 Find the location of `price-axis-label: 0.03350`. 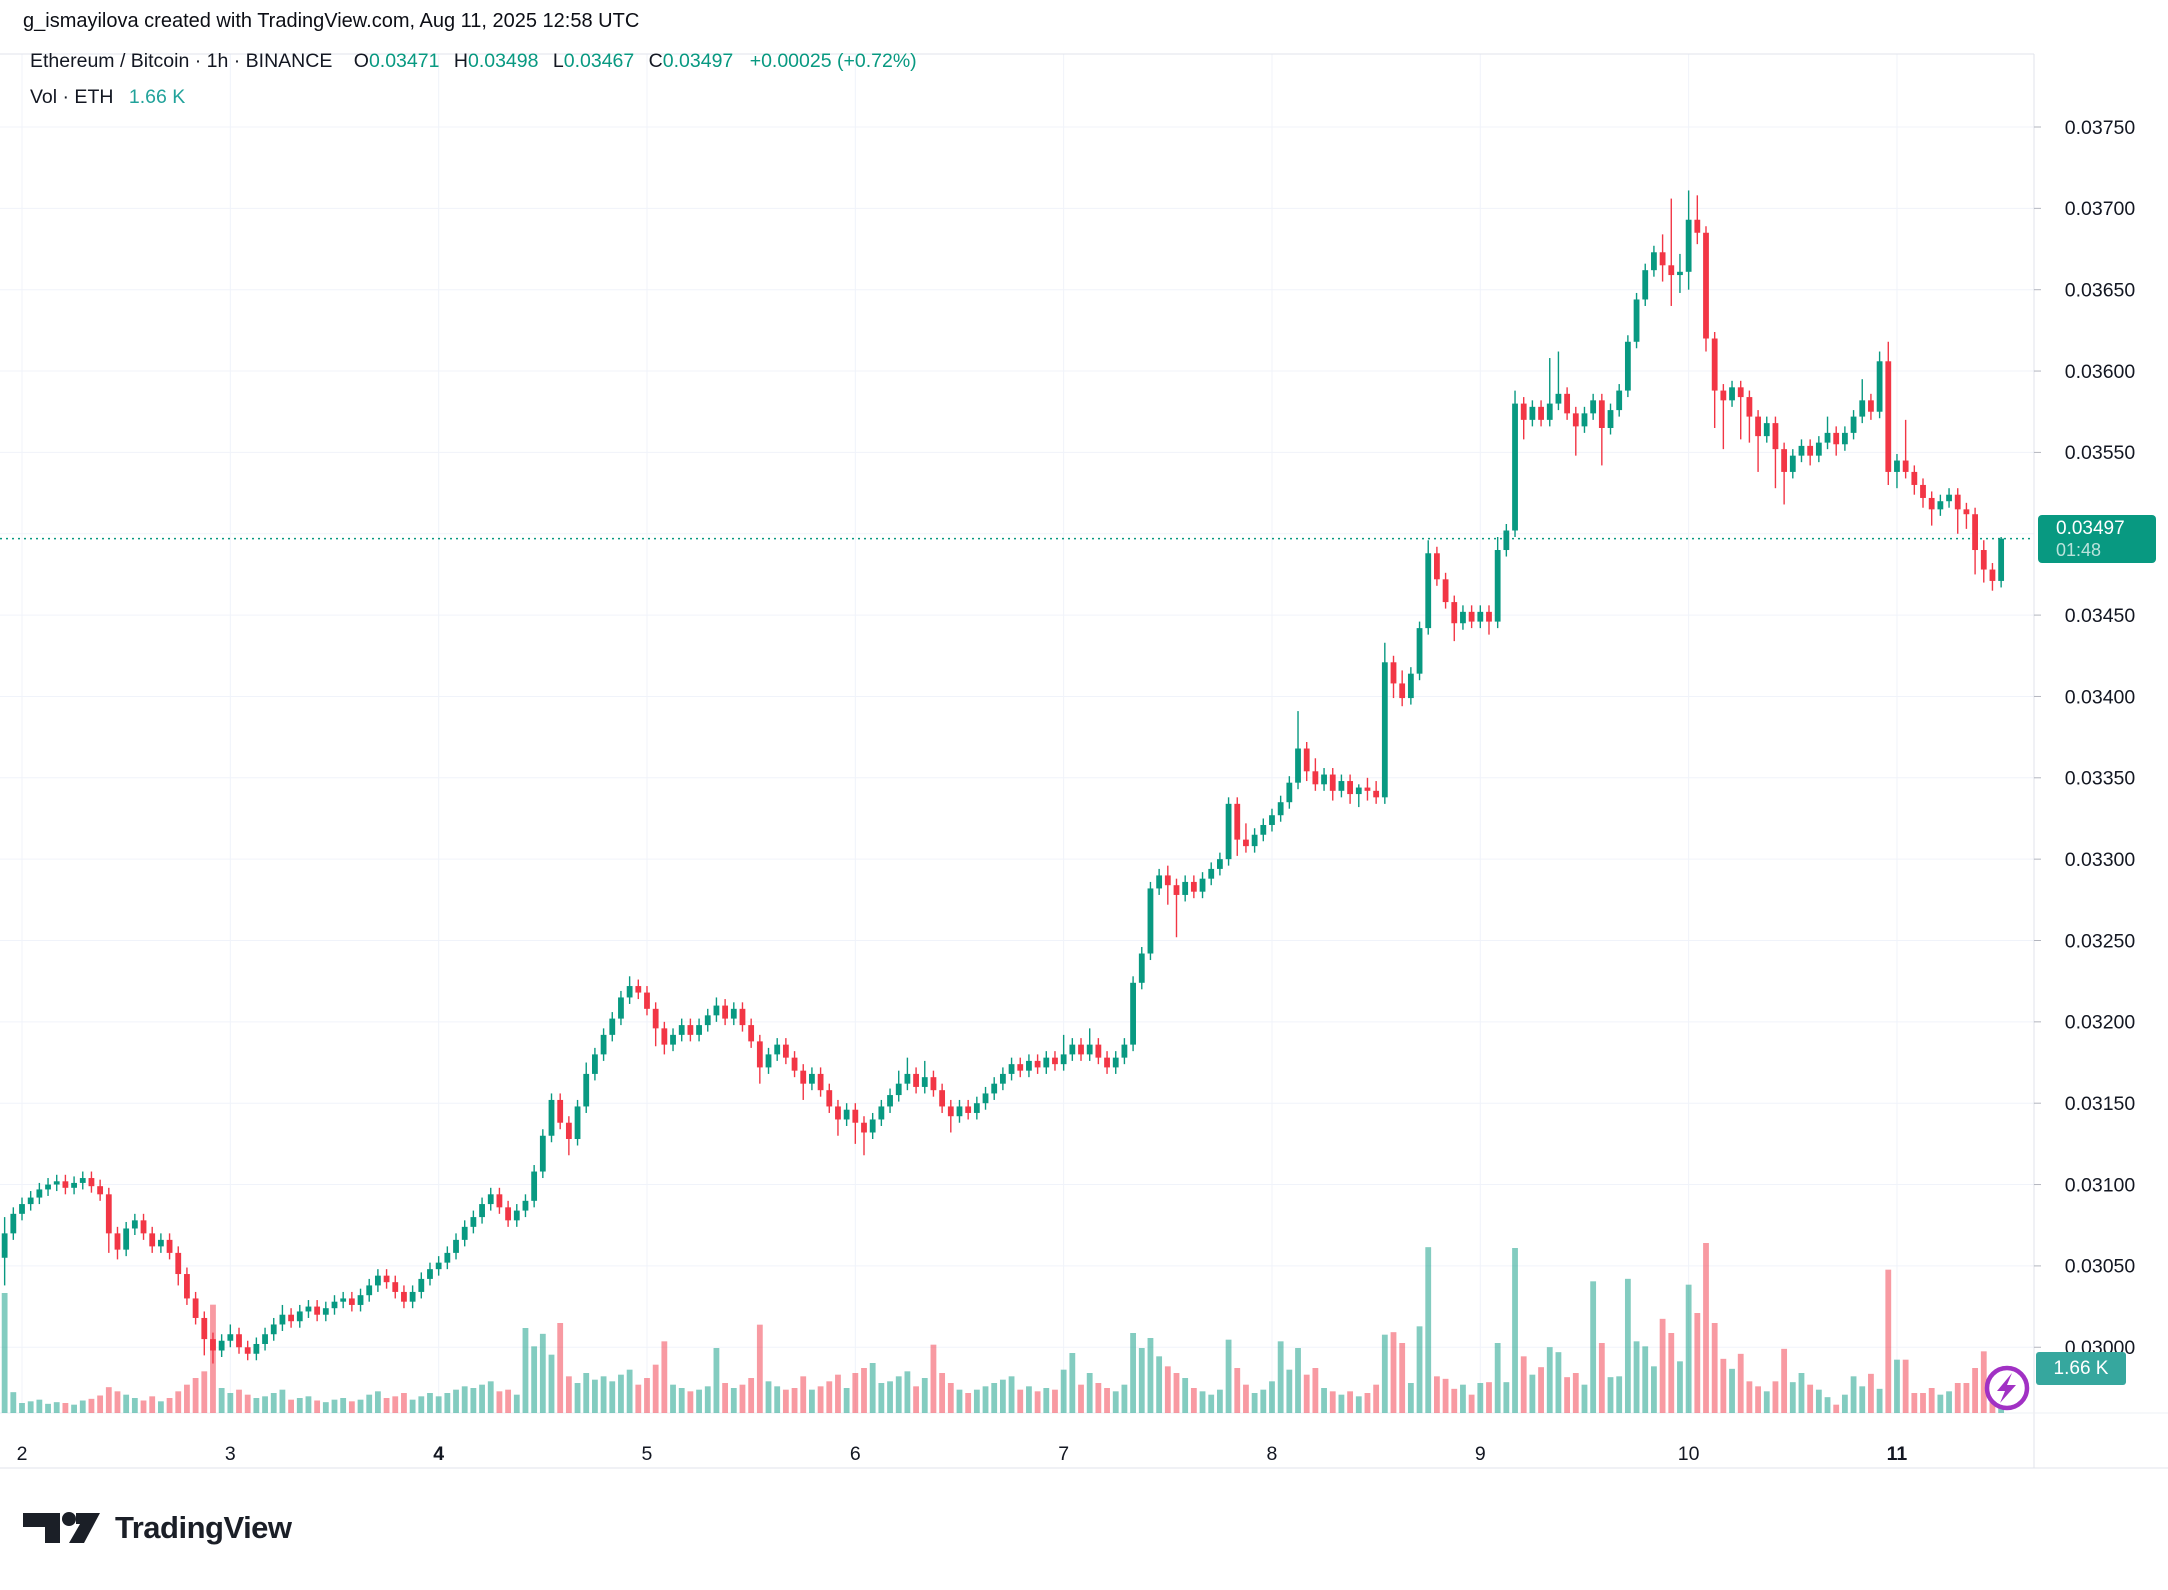

price-axis-label: 0.03350 is located at coordinates (2100, 779).